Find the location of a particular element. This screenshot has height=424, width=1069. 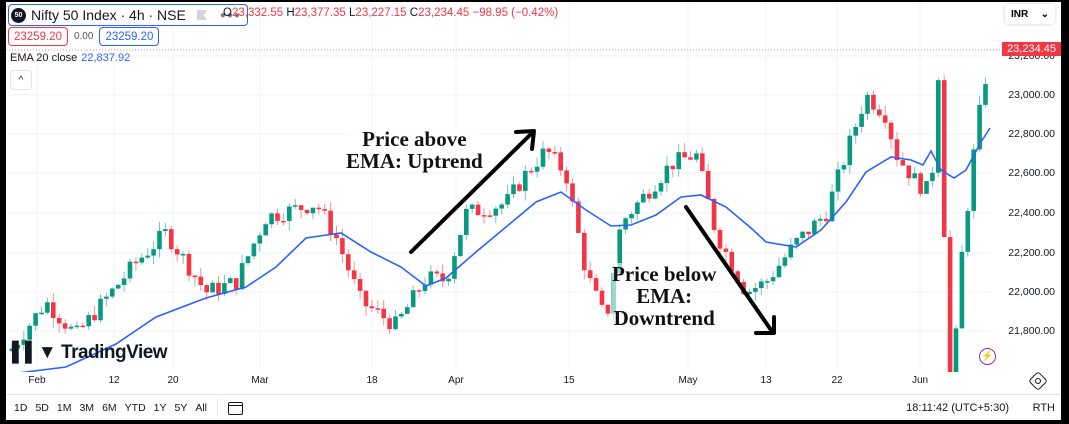

downtrend-annotation: Price below EMA: Downtrend is located at coordinates (664, 296).